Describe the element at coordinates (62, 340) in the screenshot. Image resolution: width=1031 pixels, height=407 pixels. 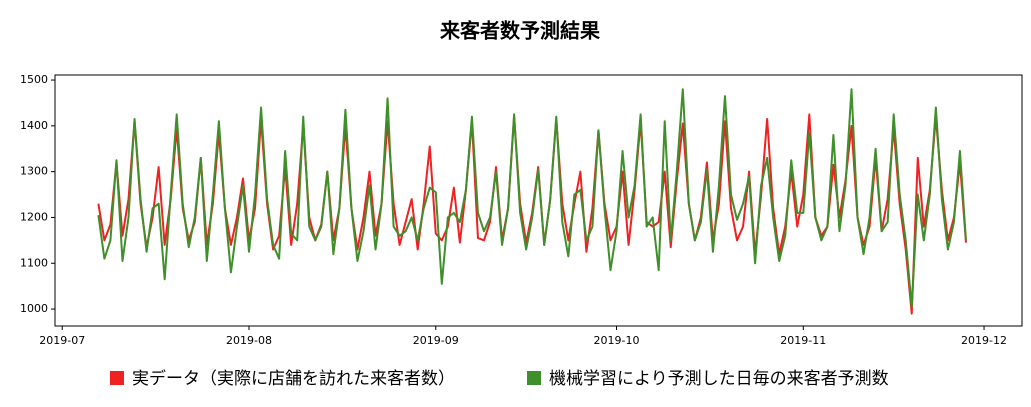
I see `x-tick-label: 2019-07` at that location.